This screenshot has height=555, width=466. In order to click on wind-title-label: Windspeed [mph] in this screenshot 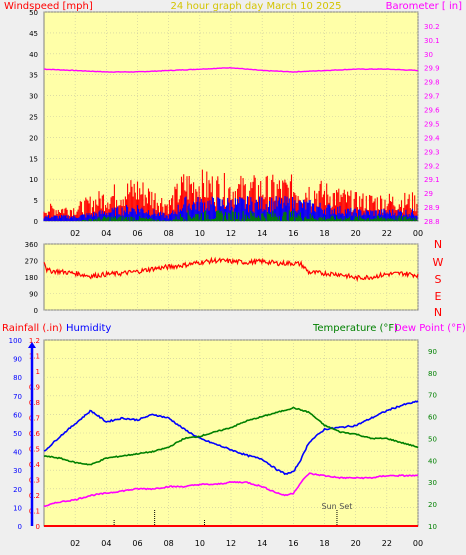, I will do `click(48, 6)`.